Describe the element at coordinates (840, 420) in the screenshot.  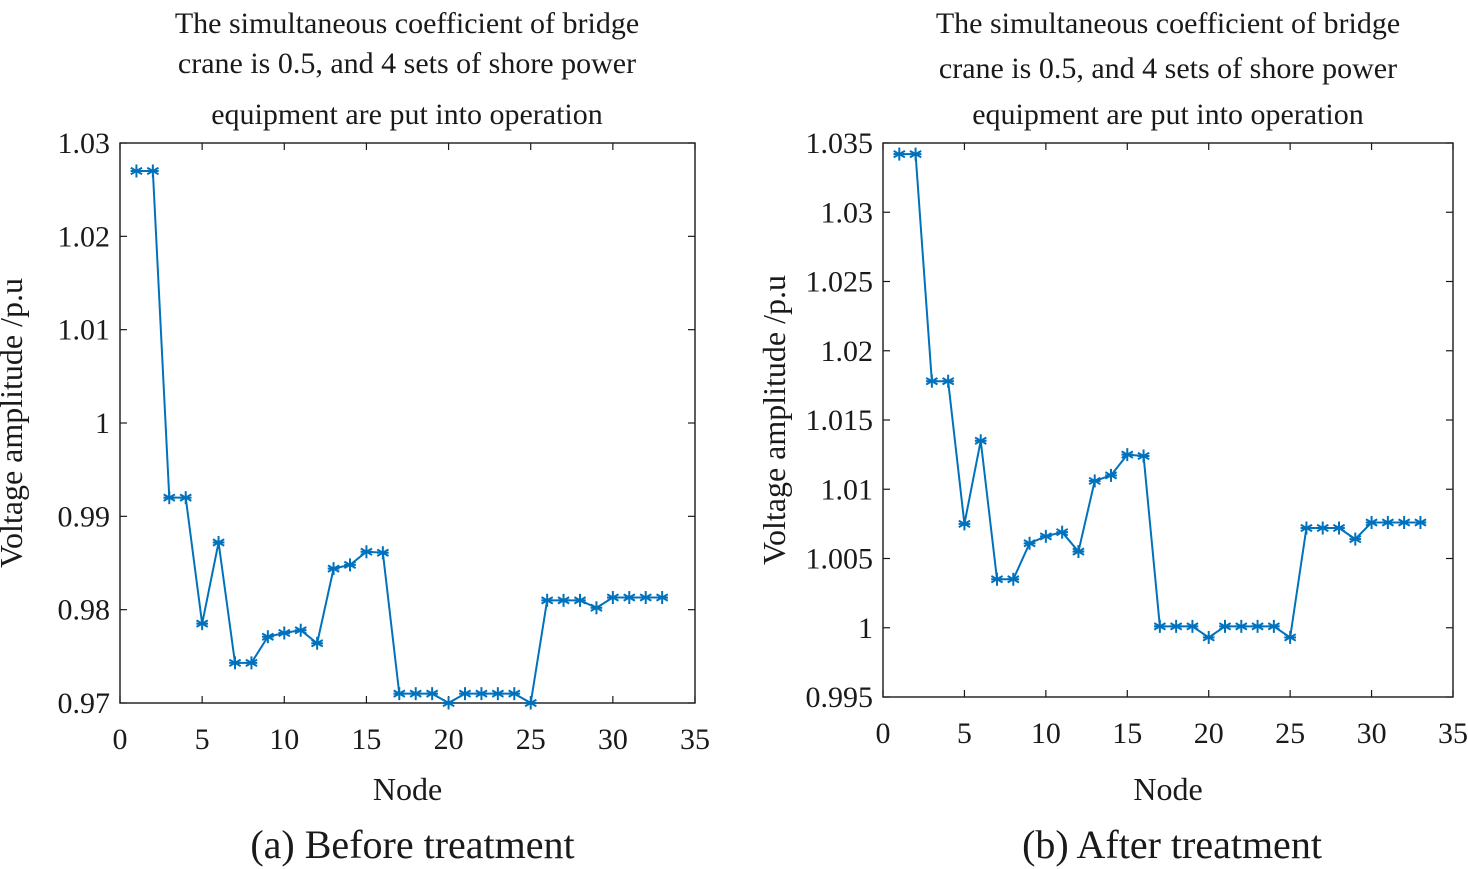
I see `y-tick-label: 1.015` at that location.